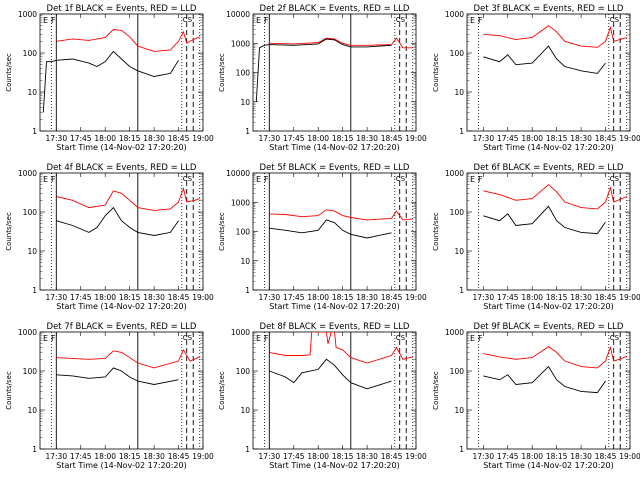 The height and width of the screenshot is (480, 640). Describe the element at coordinates (549, 327) in the screenshot. I see `panel-title: Det 9f BLACK = Events, RED = LLD` at that location.